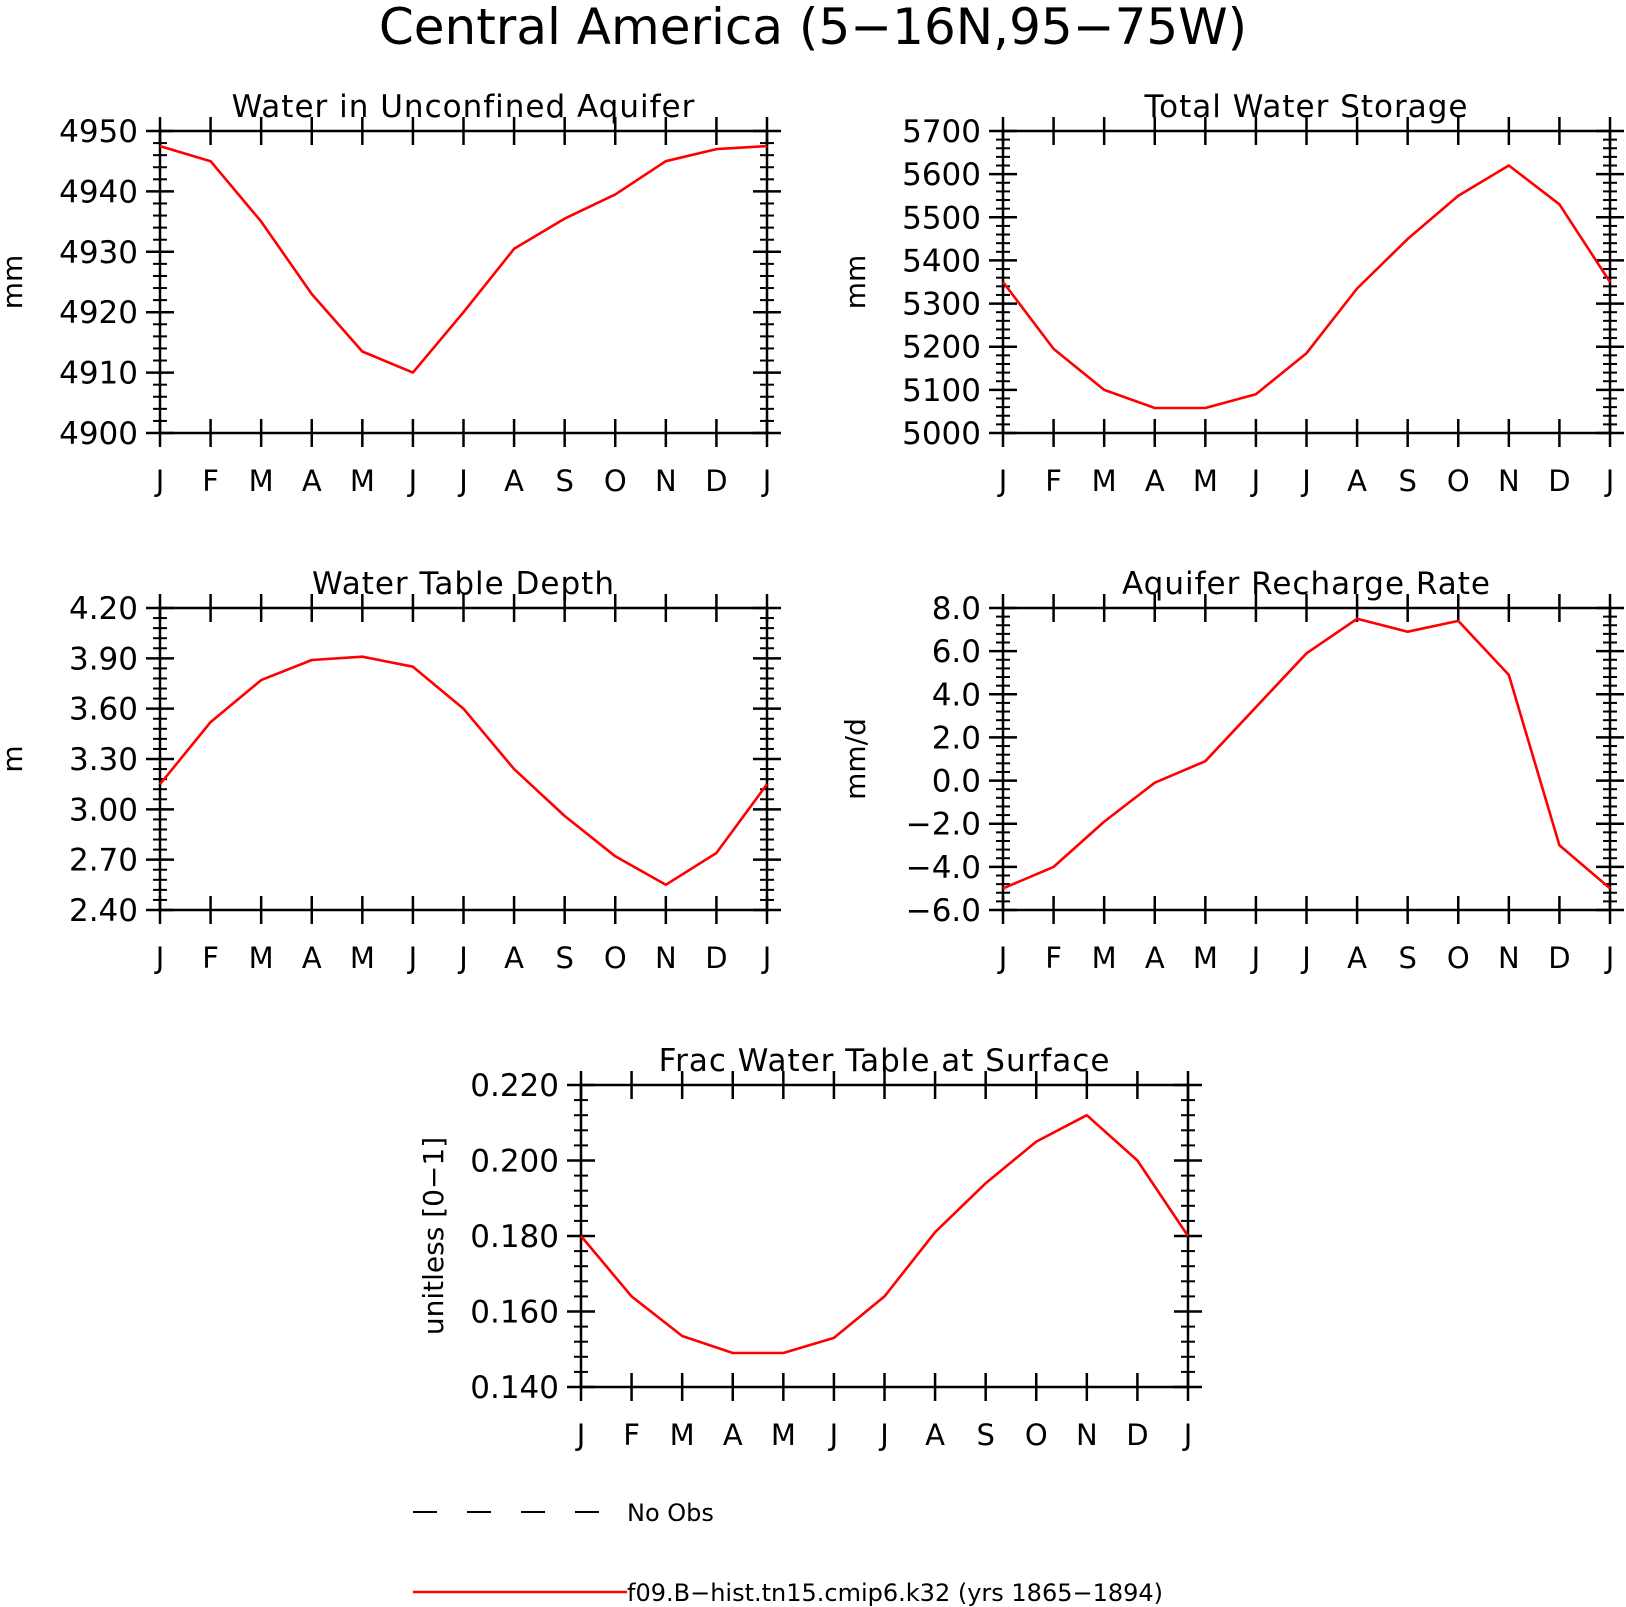 The height and width of the screenshot is (1607, 1626). Describe the element at coordinates (103, 609) in the screenshot. I see `y-tick-label: 4.20` at that location.